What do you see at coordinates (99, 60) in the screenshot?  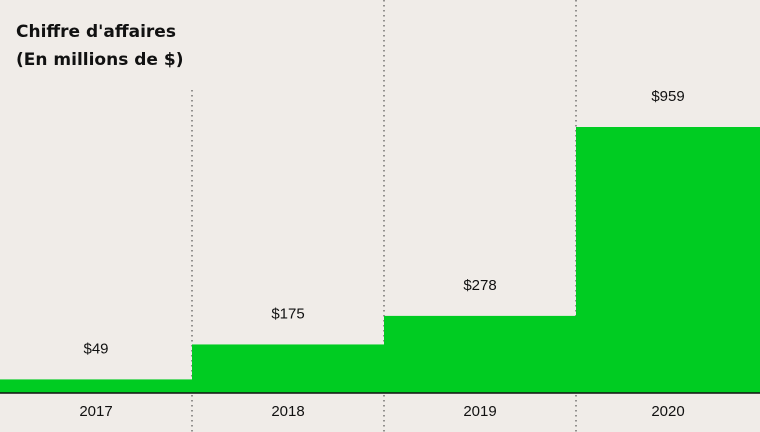 I see `chart-subtitle: (En millions de $)` at bounding box center [99, 60].